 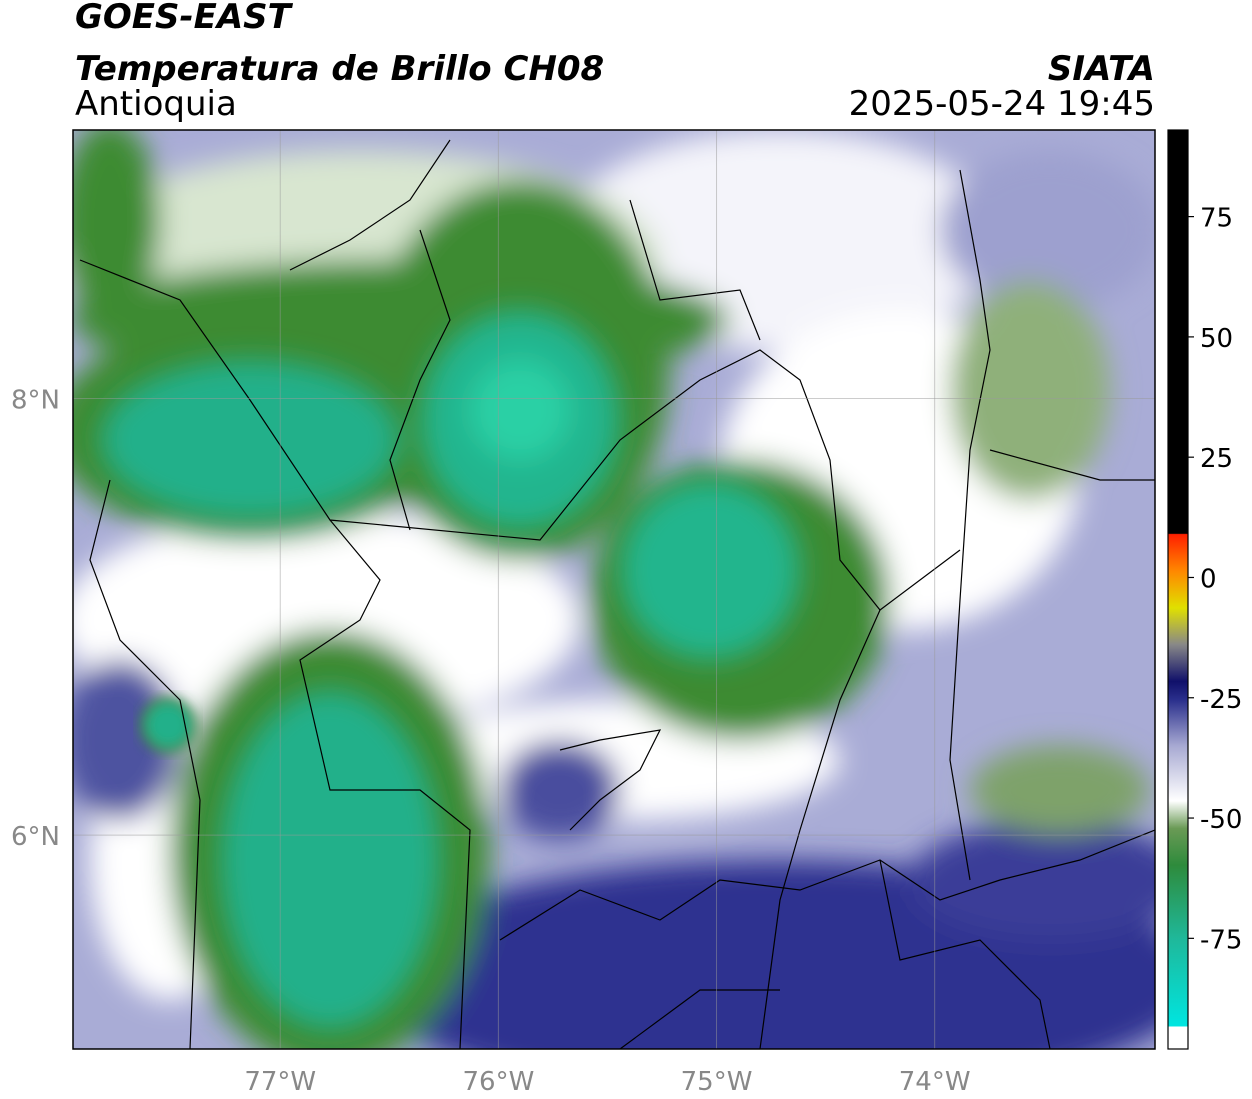 I want to click on colorbar-tick-label: 75, so click(x=1216, y=219).